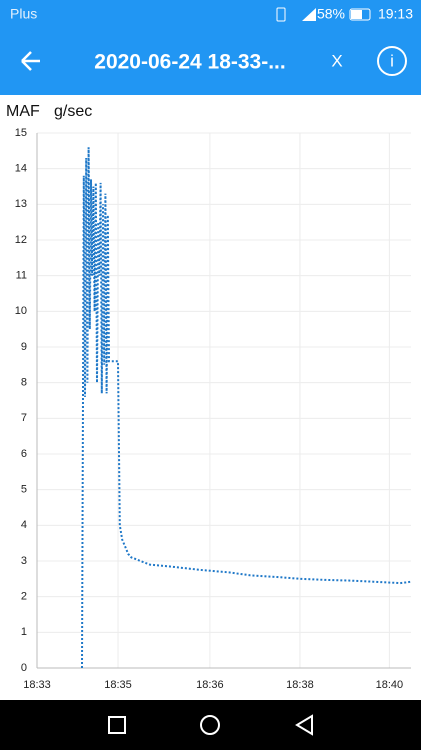  I want to click on carrier: Plus, so click(23, 14).